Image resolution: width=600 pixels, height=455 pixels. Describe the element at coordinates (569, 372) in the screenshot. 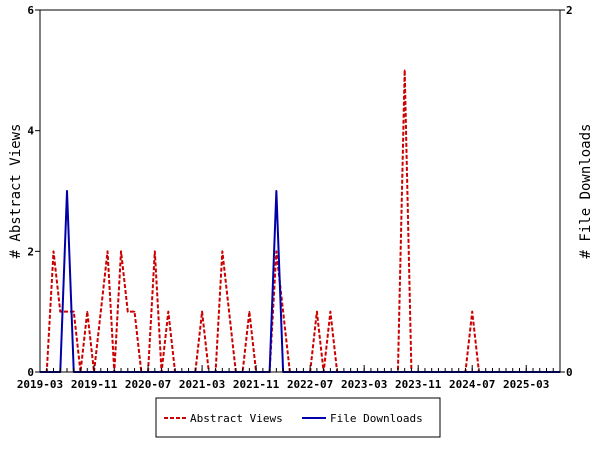

I see `y-right-tick-label: 0` at that location.